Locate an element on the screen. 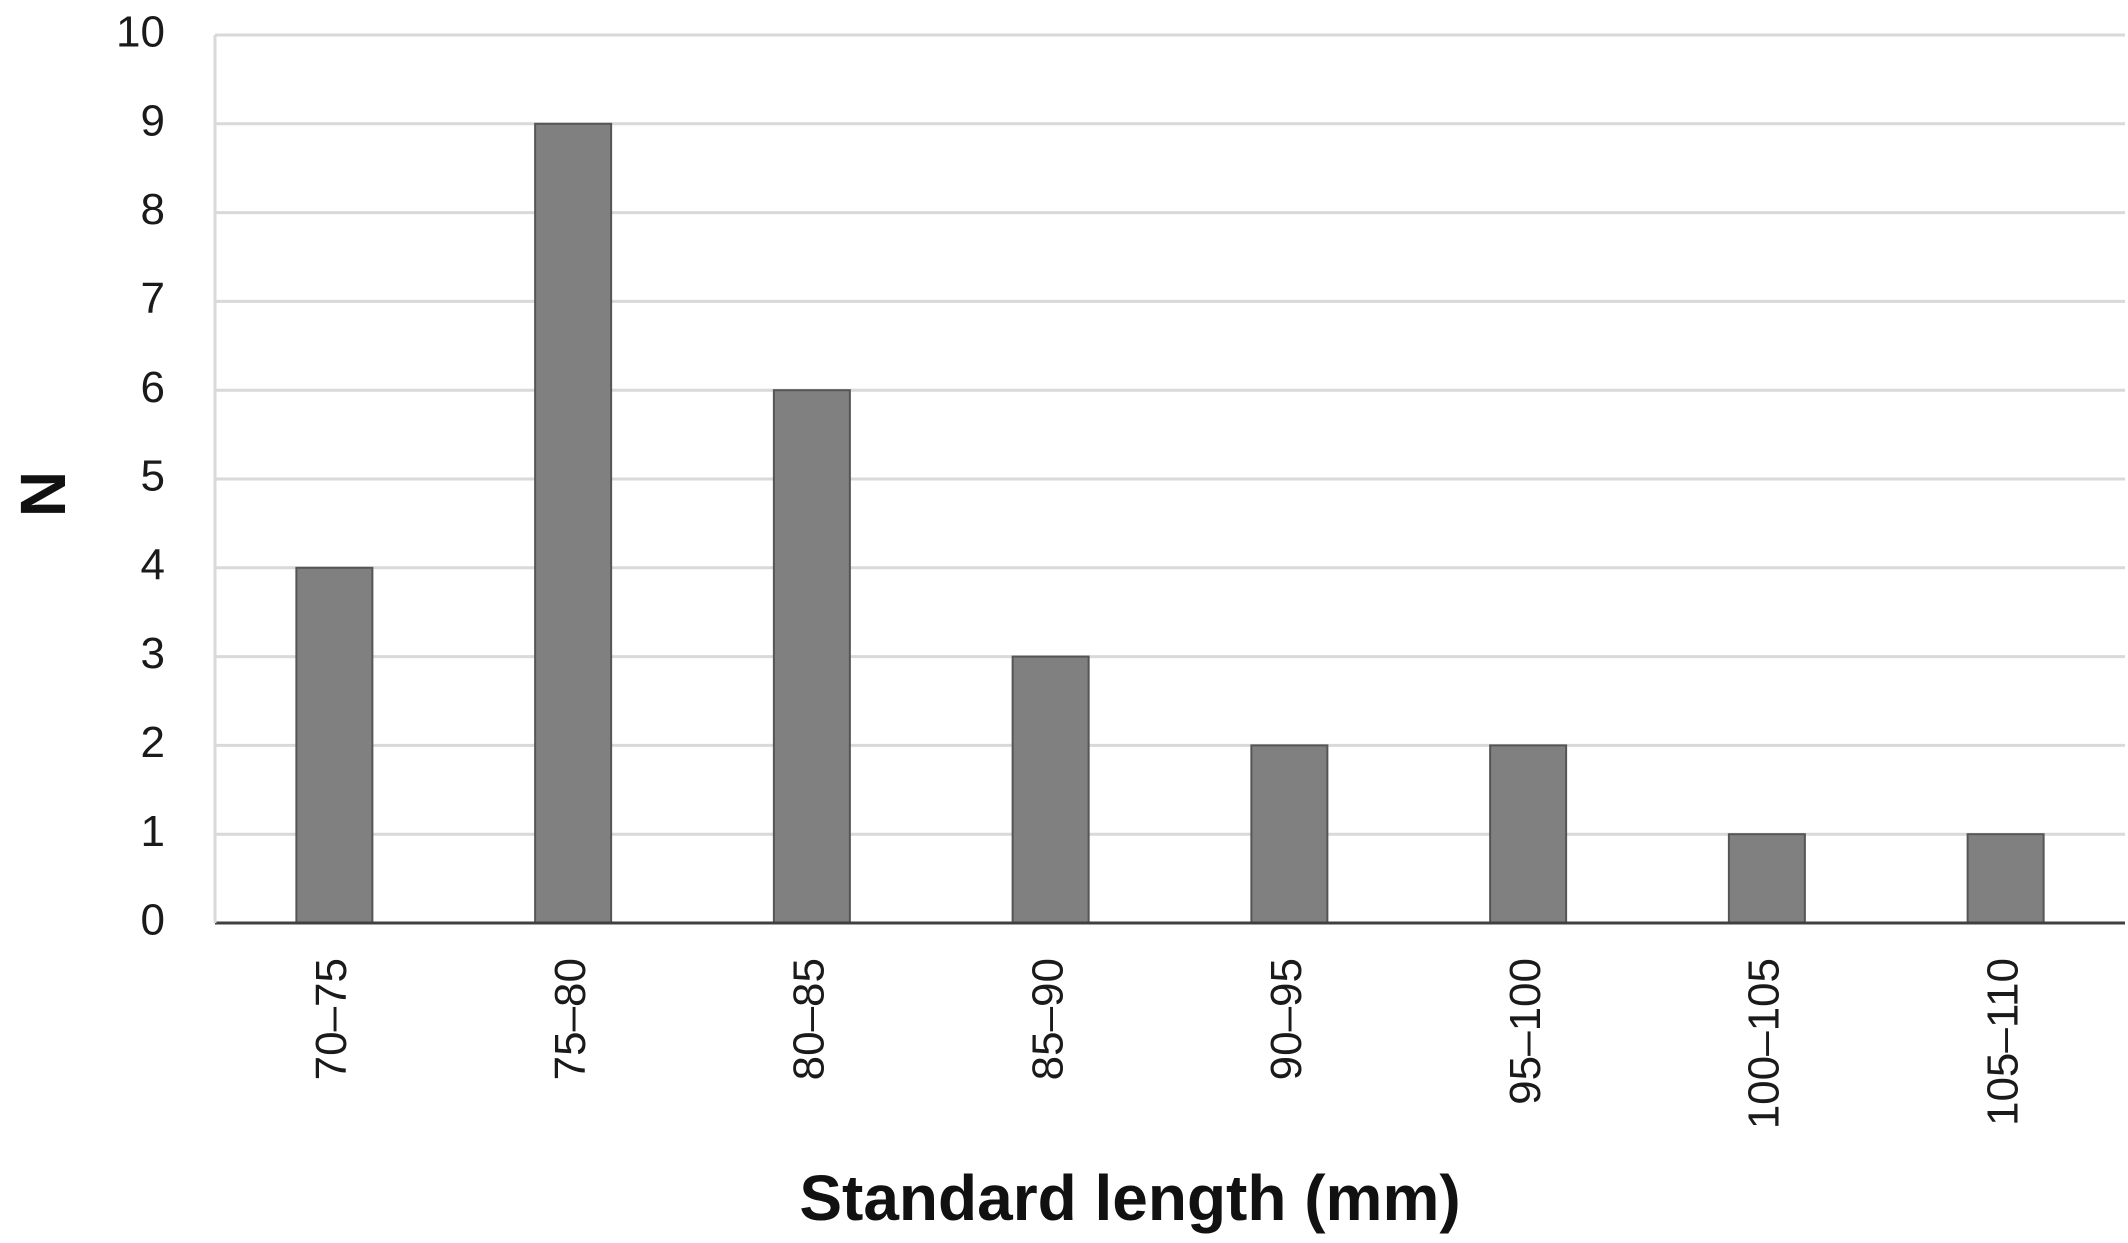  bar-100–105 is located at coordinates (1766, 879).